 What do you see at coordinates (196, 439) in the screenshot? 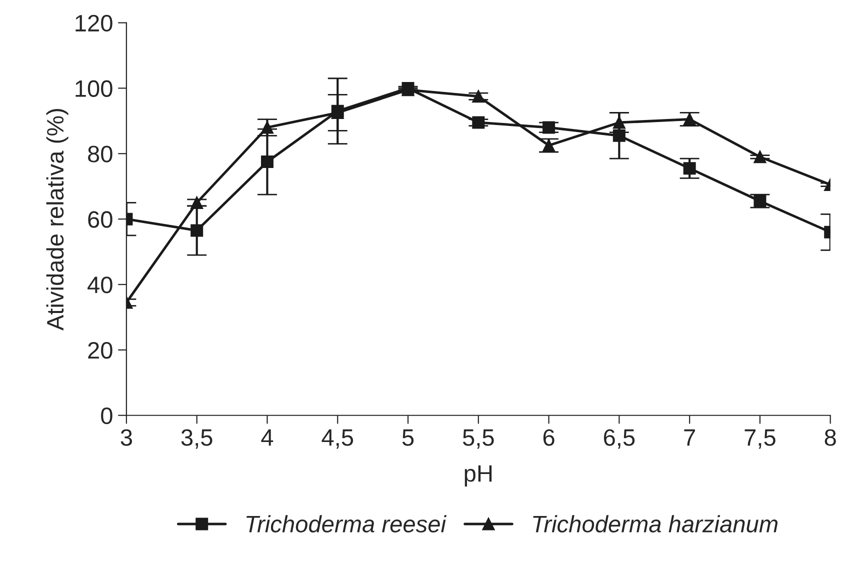
I see `x-tick-label: 3,5` at bounding box center [196, 439].